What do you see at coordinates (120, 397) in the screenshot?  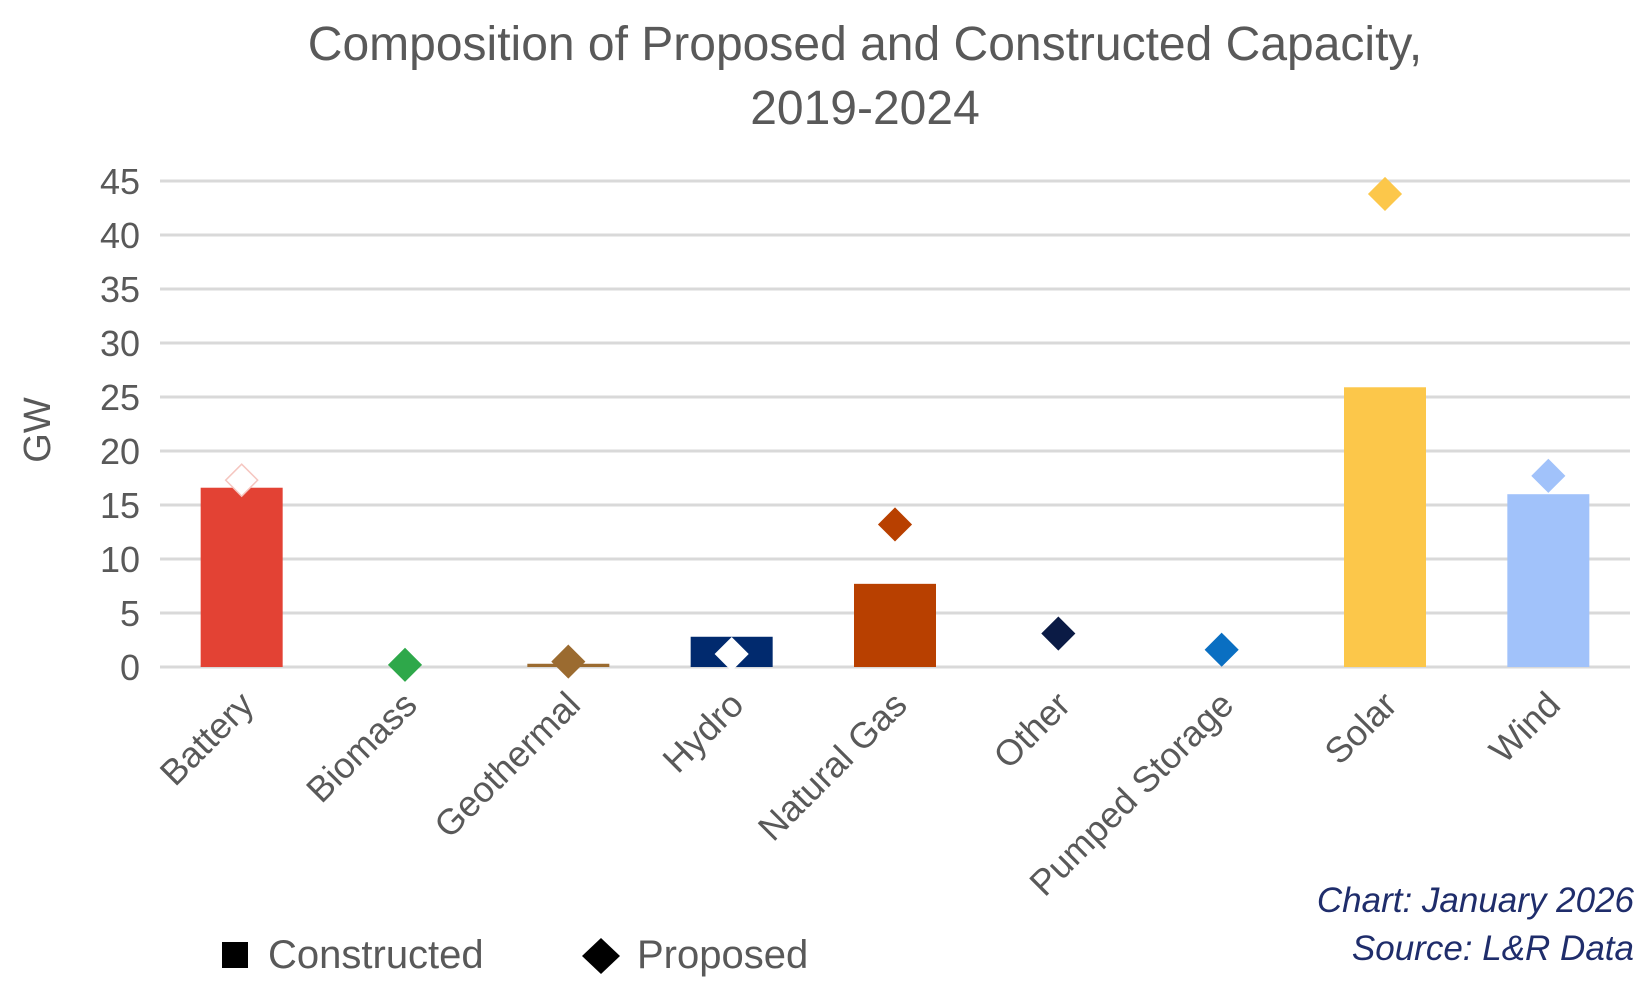 I see `y-tick-label: 25` at bounding box center [120, 397].